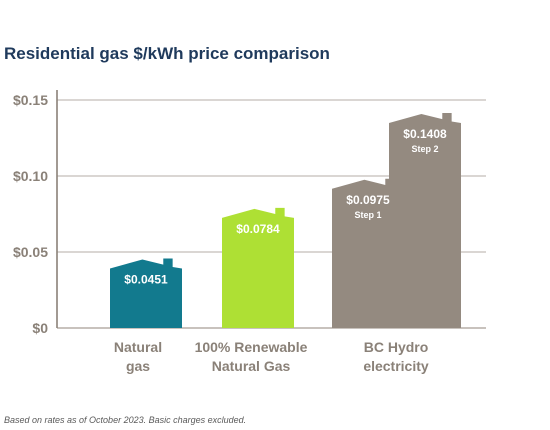 This screenshot has width=550, height=430. What do you see at coordinates (396, 366) in the screenshot?
I see `x-category-label: electricity` at bounding box center [396, 366].